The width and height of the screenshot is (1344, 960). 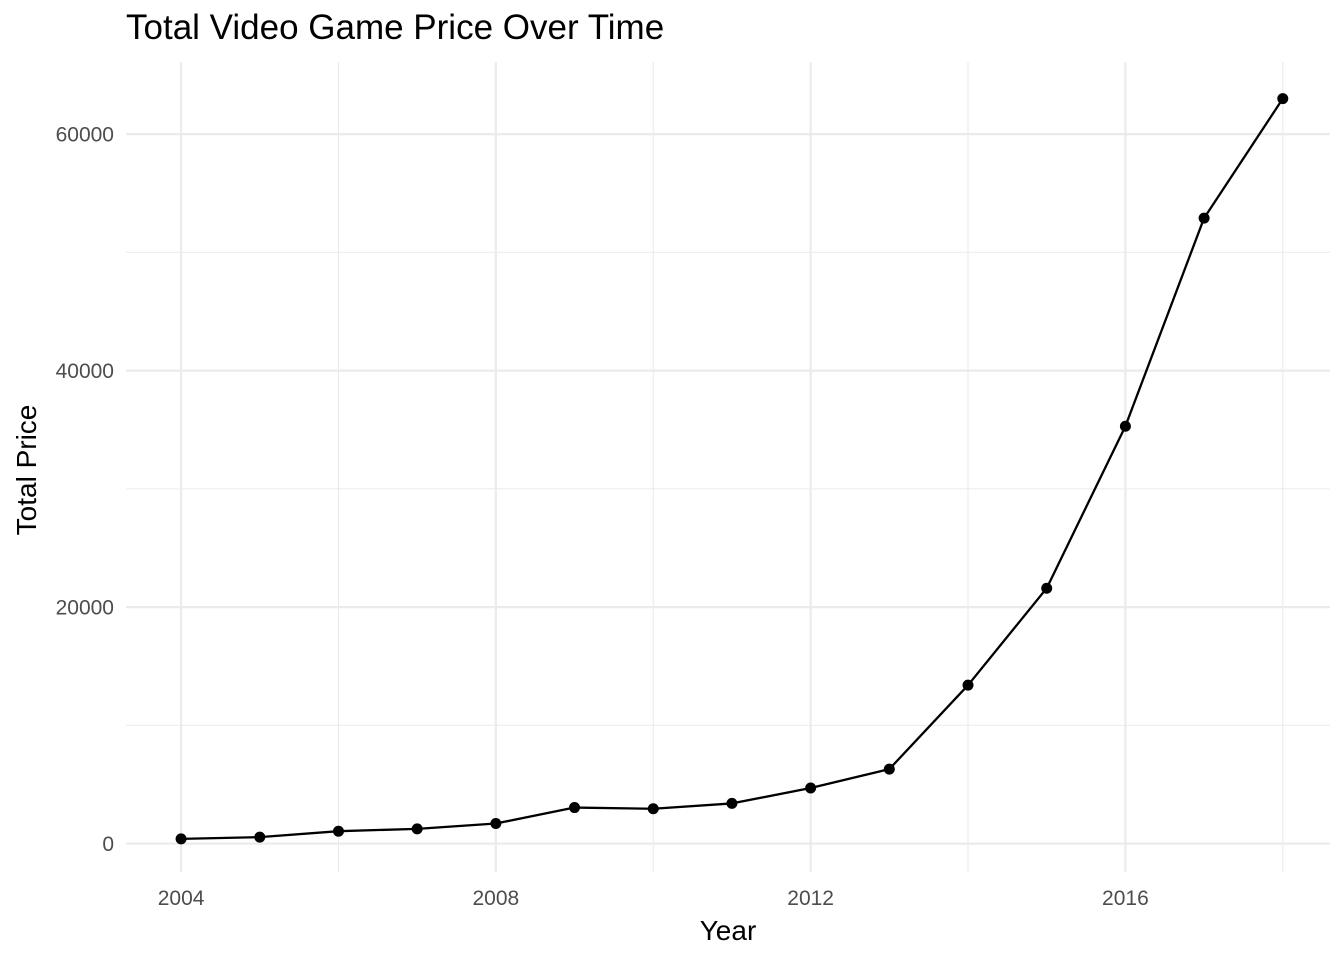 I want to click on y-tick-label: 0, so click(x=108, y=844).